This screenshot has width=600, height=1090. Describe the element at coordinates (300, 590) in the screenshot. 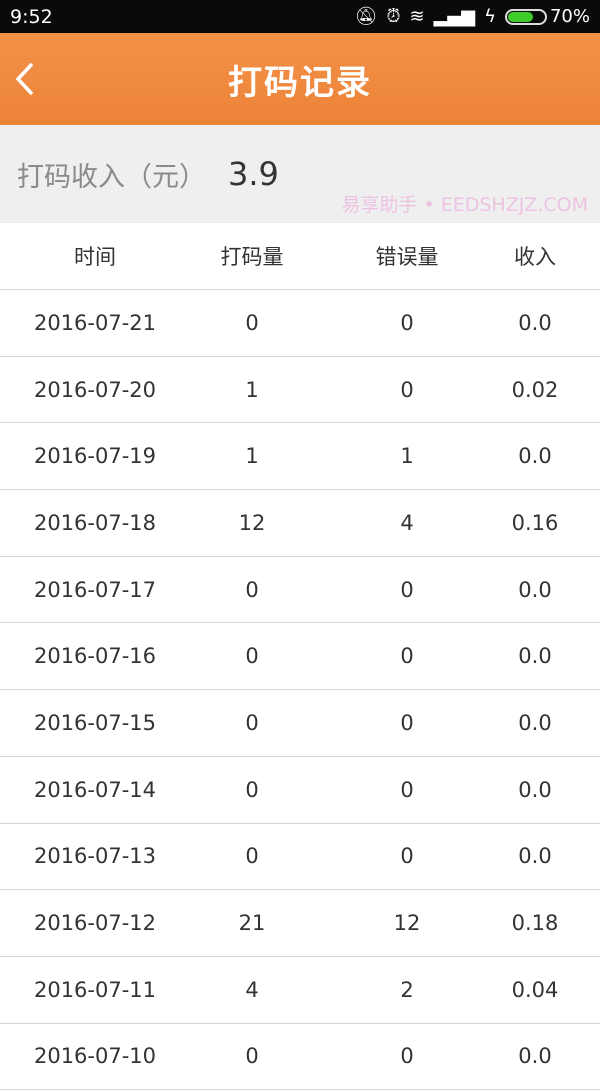

I see `table-row: 2016-07-17 0 0 0.0` at that location.